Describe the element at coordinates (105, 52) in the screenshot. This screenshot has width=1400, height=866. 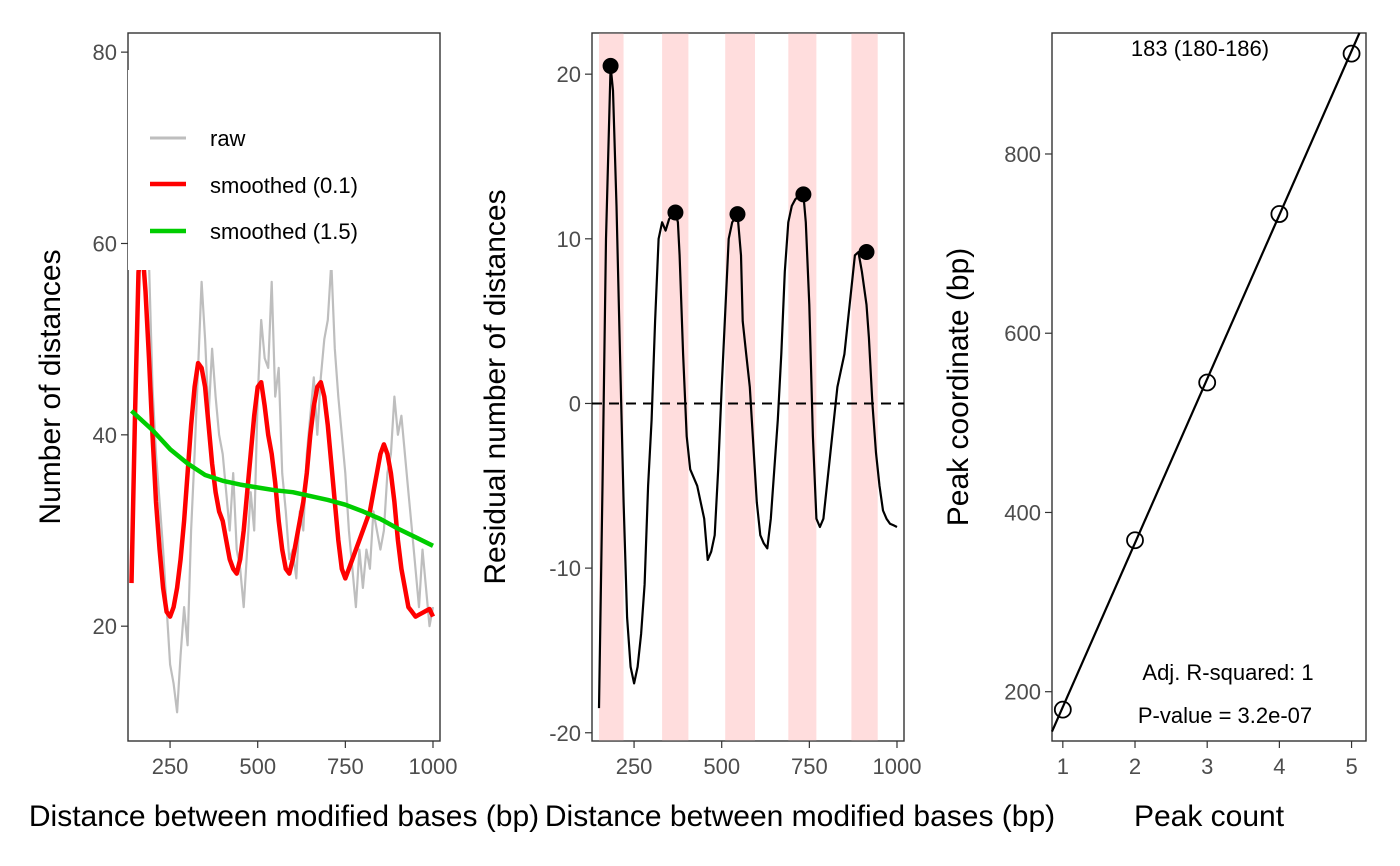
I see `panel-0-ytick-label: 80` at that location.